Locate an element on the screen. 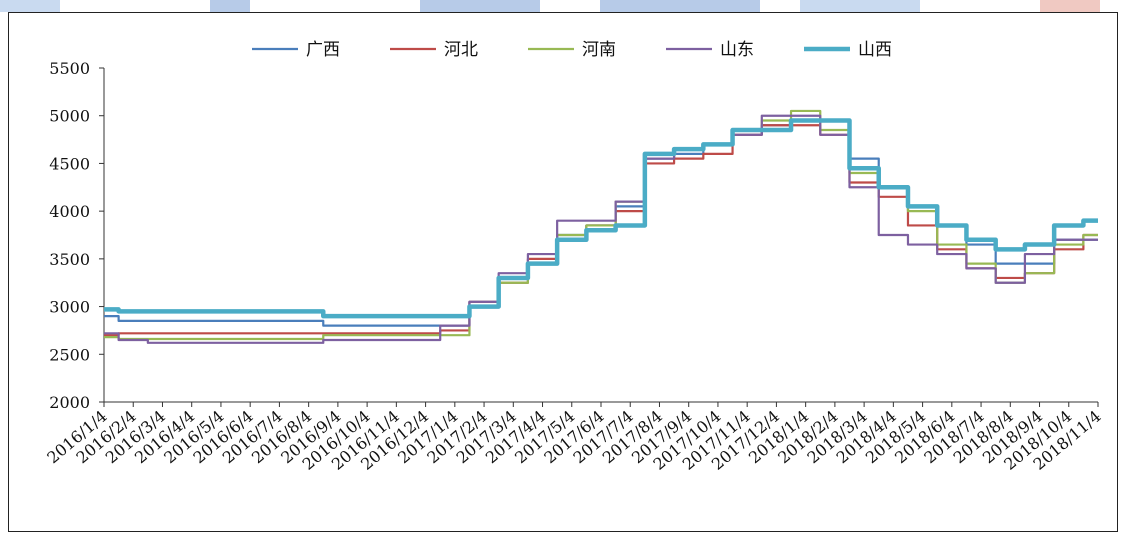 The width and height of the screenshot is (1126, 536). legend-label: 广西 is located at coordinates (323, 50).